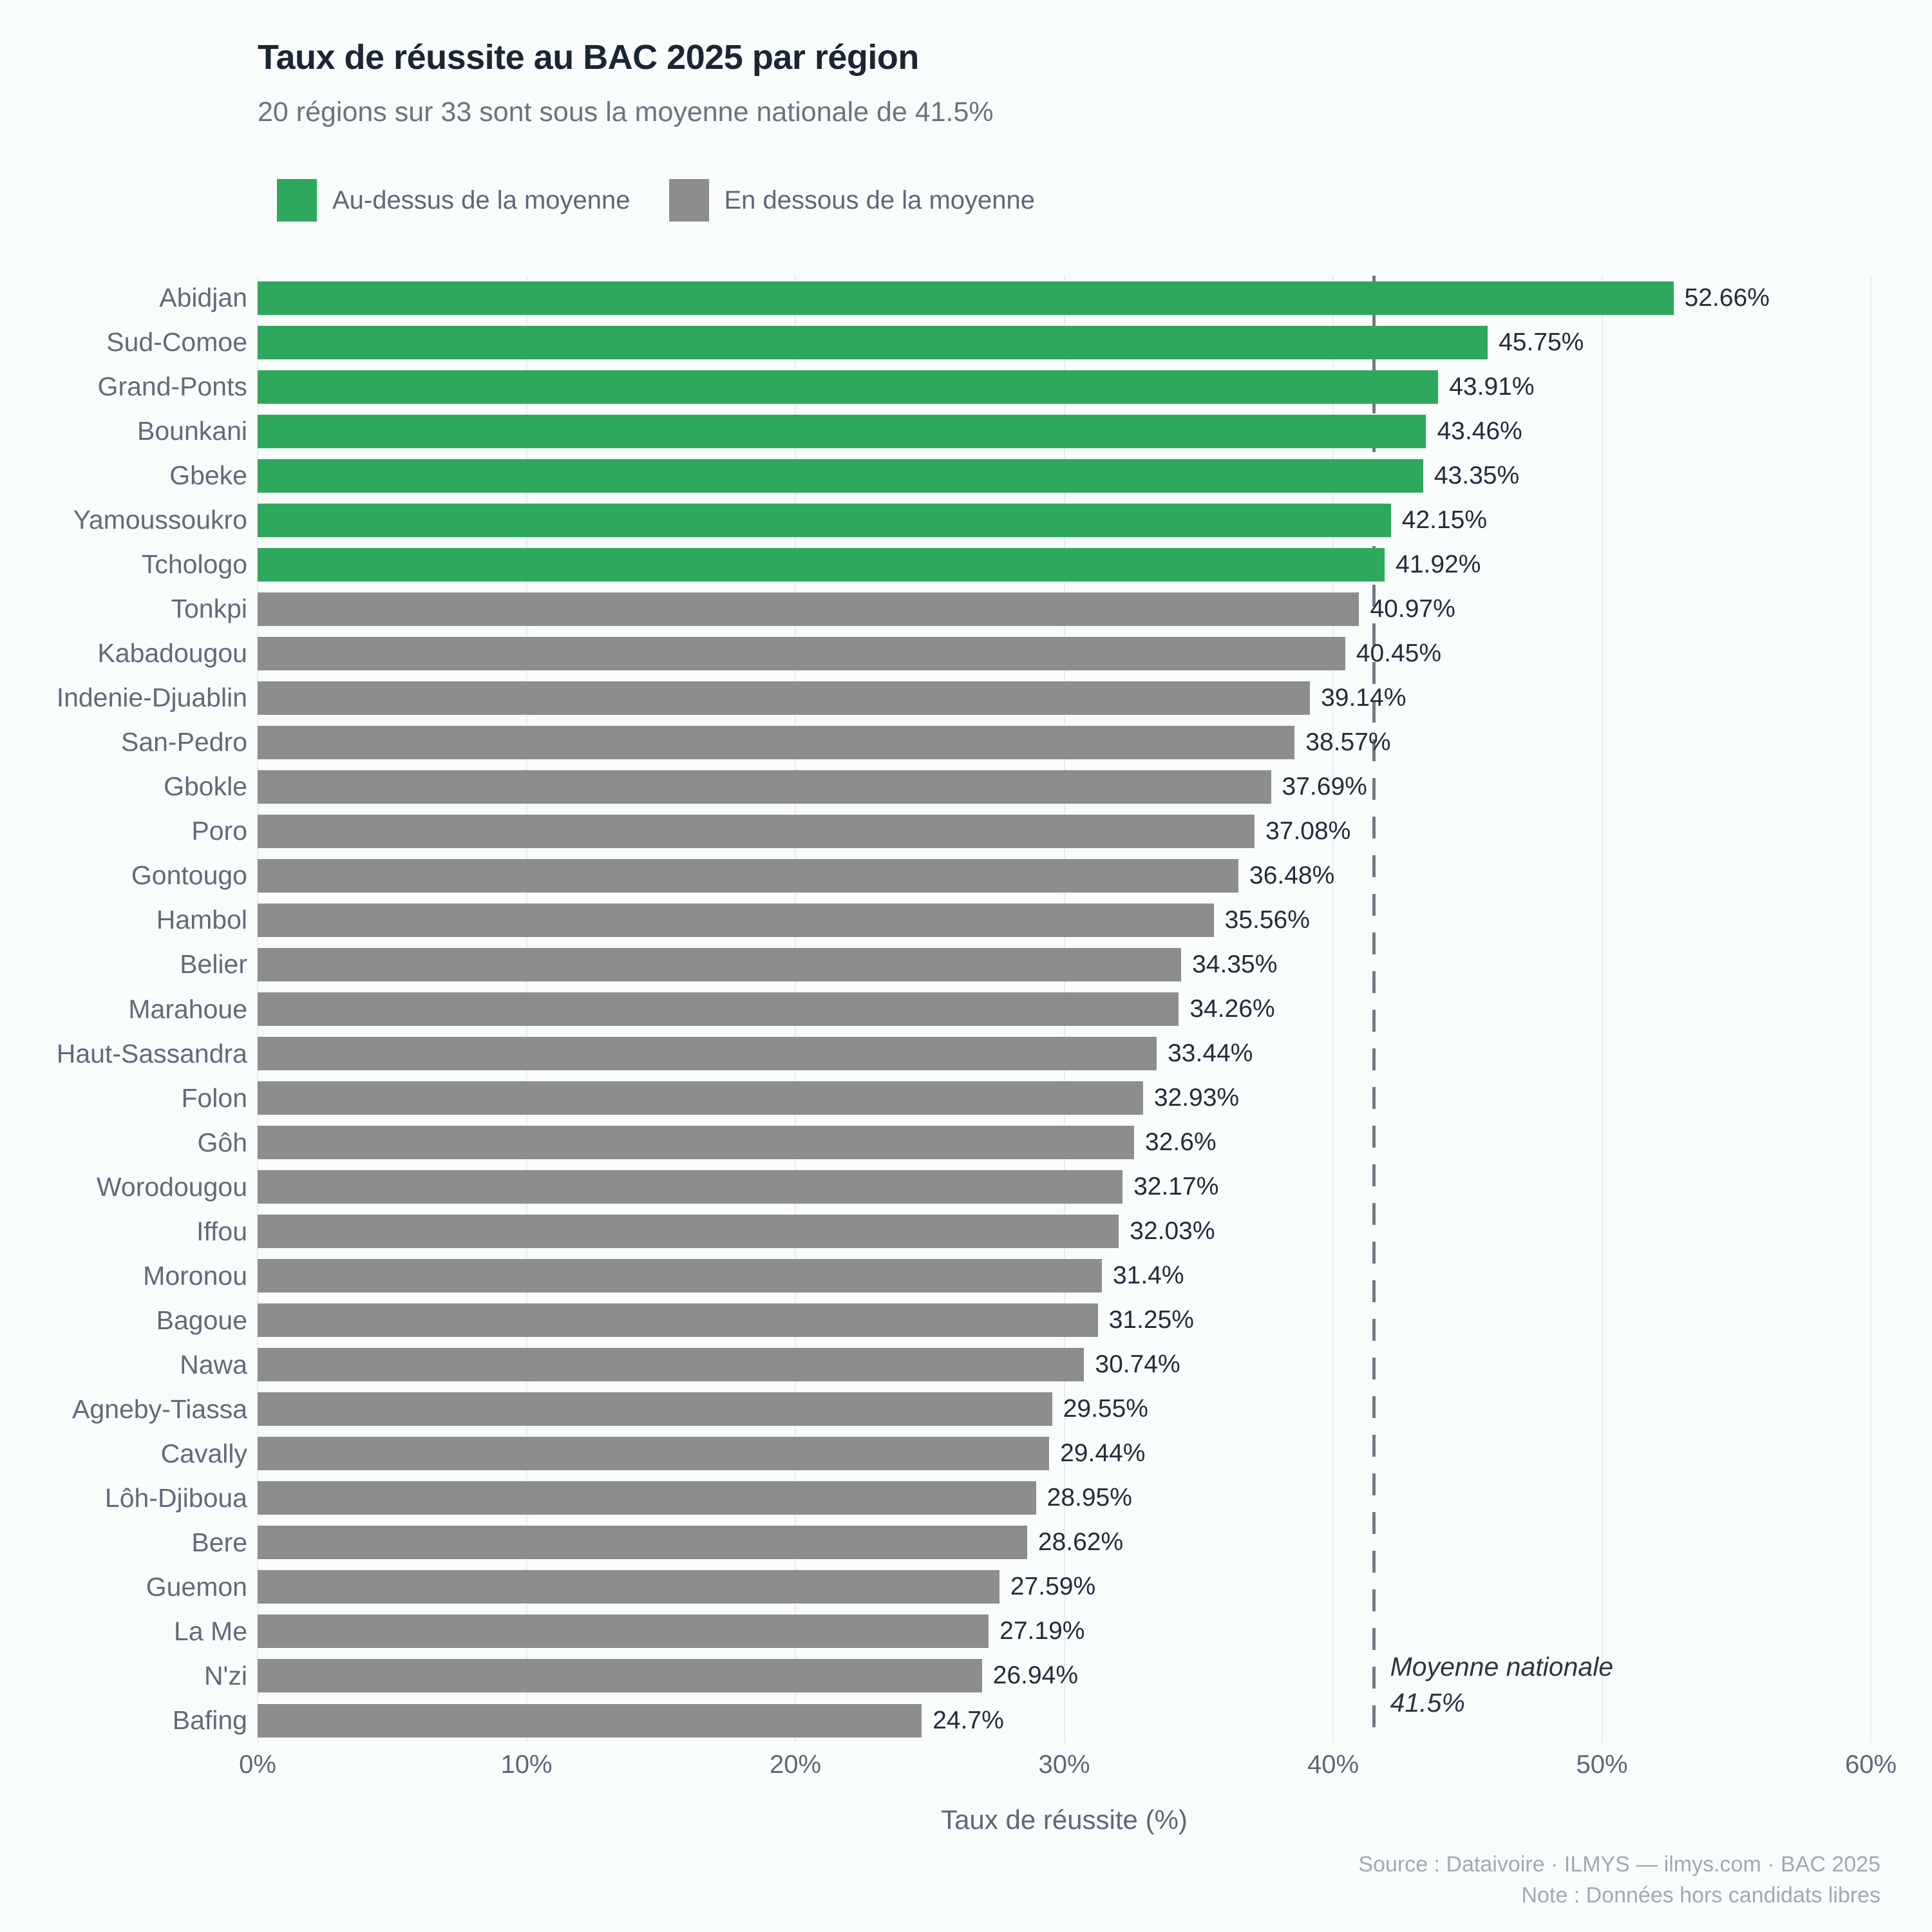  Describe the element at coordinates (1053, 1587) in the screenshot. I see `region-value-label: 27.59%` at that location.